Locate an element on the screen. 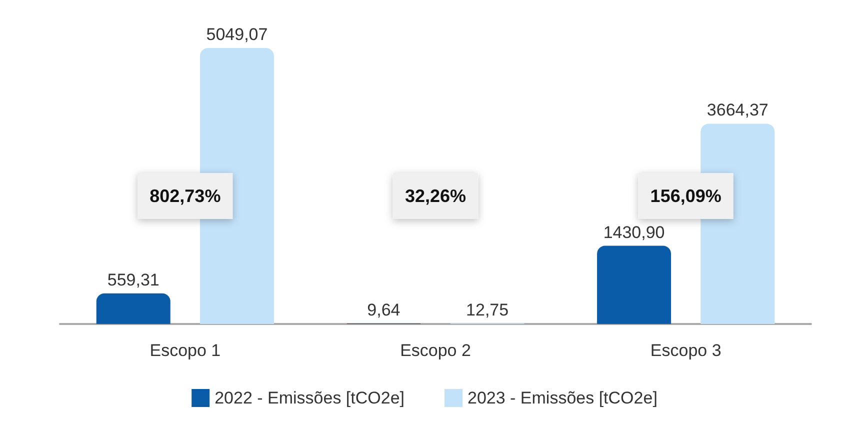 The width and height of the screenshot is (849, 426). data-label: 3664,37 is located at coordinates (737, 110).